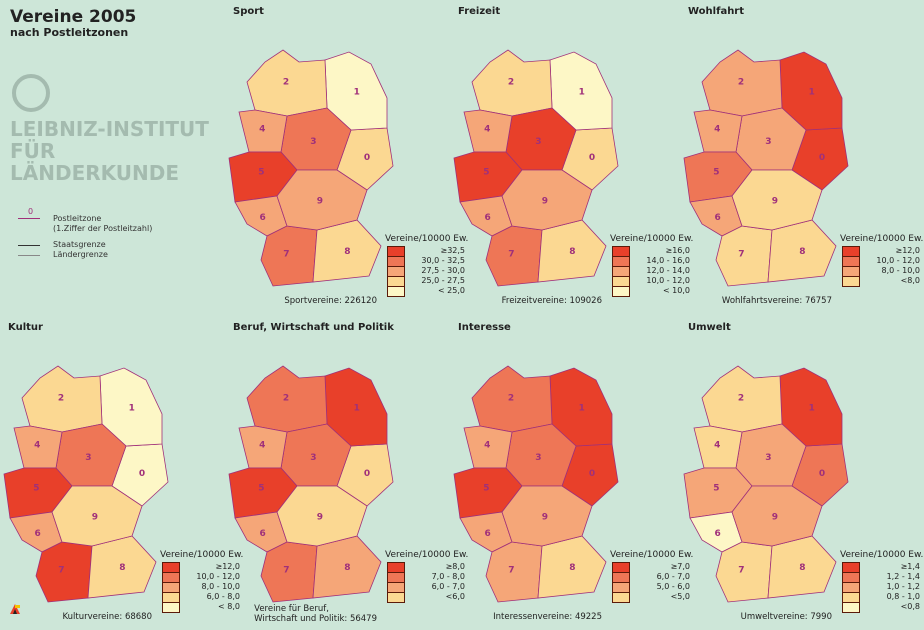  What do you see at coordinates (677, 250) in the screenshot?
I see `legend-range: ≥16,0` at bounding box center [677, 250].